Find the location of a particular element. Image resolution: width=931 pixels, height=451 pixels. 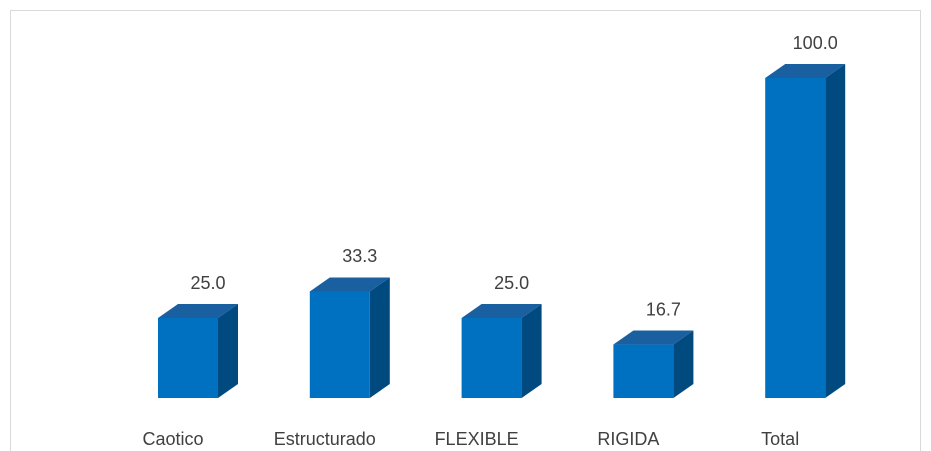

x-tick-label: FLEXIBLE is located at coordinates (477, 439).